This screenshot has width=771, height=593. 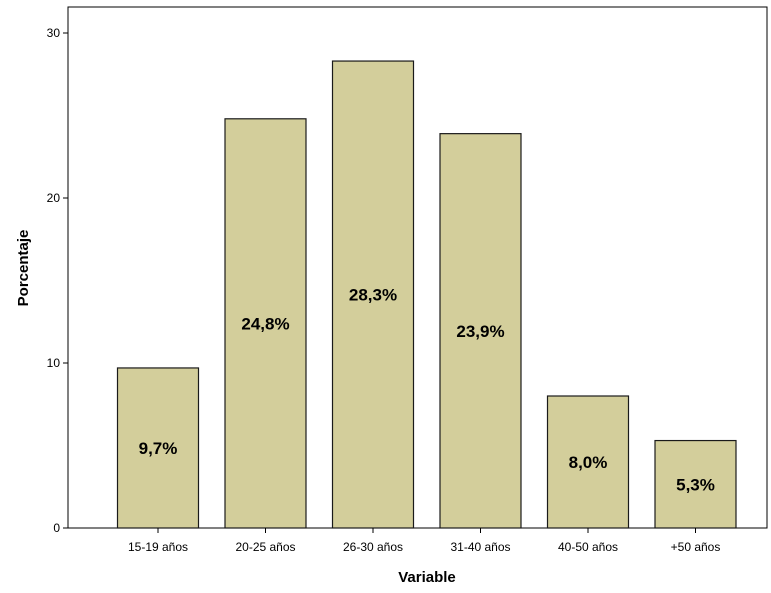 I want to click on y-tick-label: 30, so click(x=54, y=33).